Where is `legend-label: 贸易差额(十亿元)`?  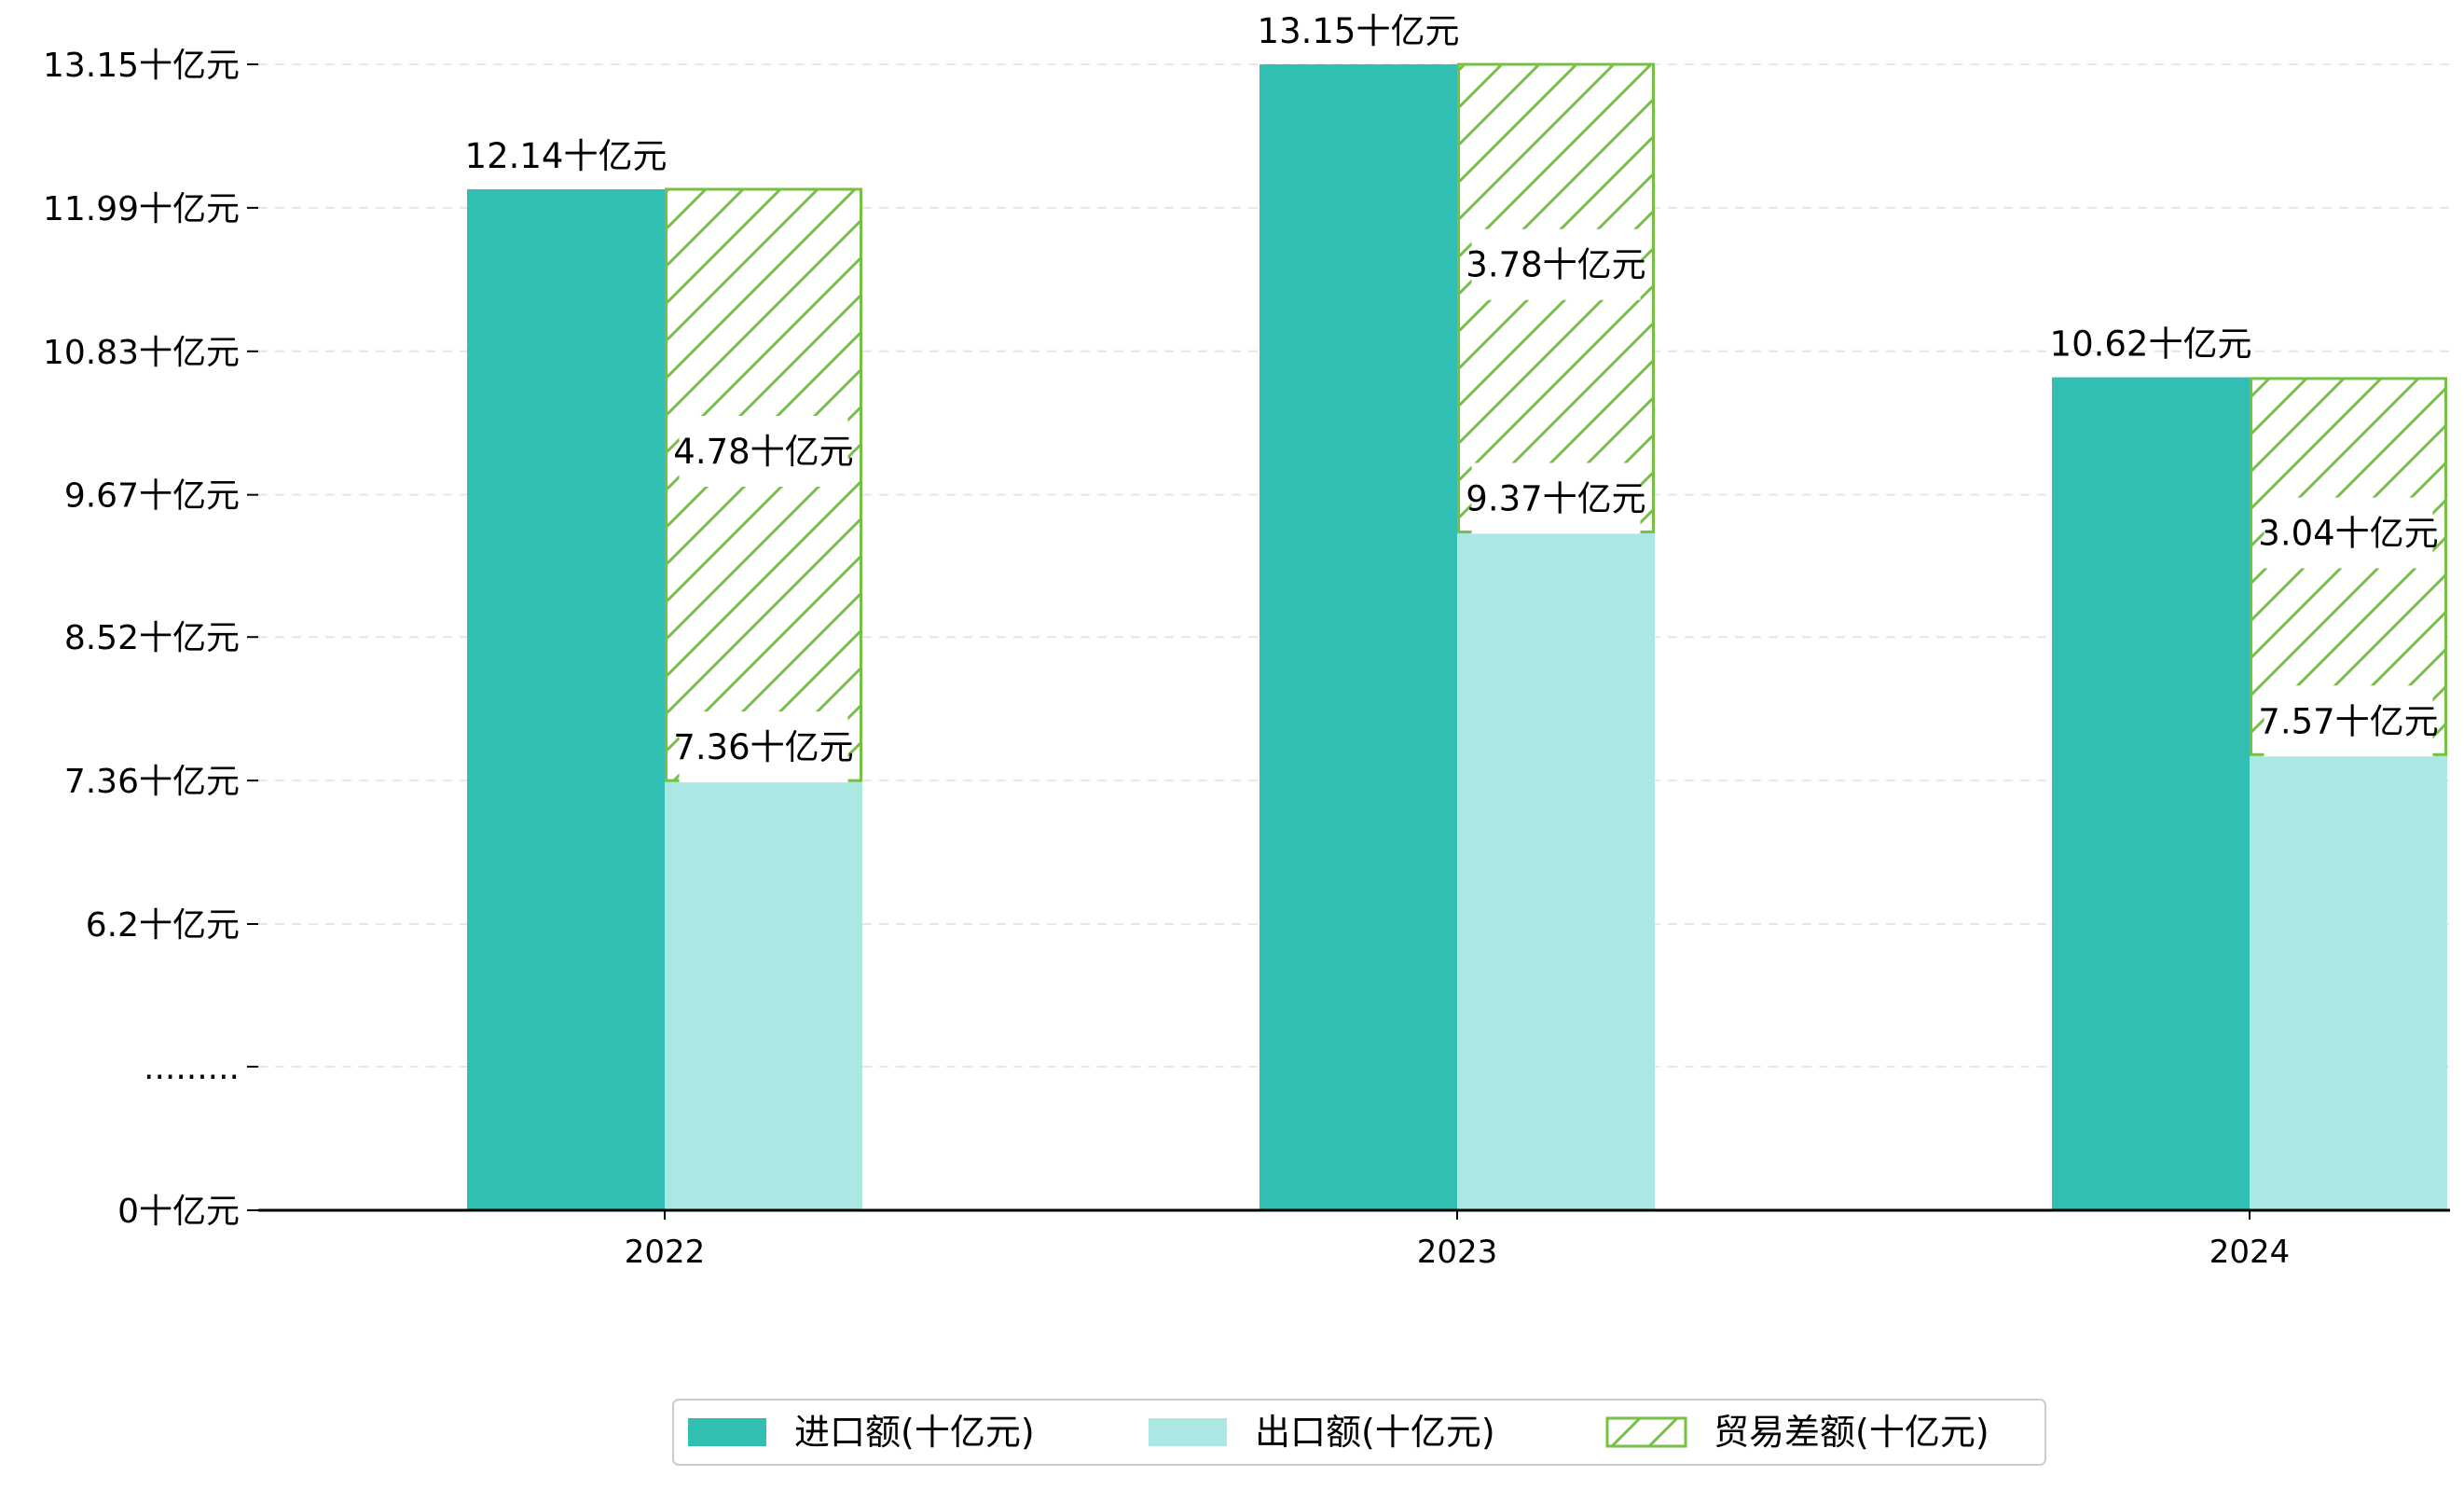 legend-label: 贸易差额(十亿元) is located at coordinates (1852, 1432).